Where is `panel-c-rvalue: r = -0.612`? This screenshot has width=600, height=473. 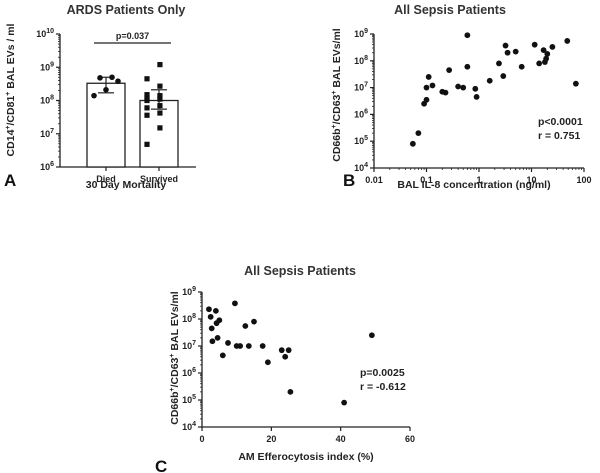
panel-c-rvalue: r = -0.612 is located at coordinates (383, 387).